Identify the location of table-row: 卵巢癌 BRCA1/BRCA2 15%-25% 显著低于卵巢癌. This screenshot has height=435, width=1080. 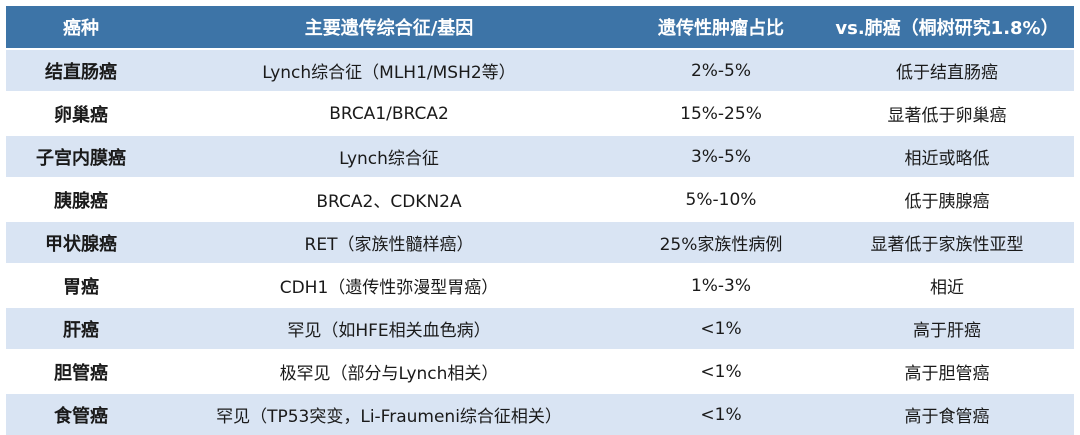
(540, 113).